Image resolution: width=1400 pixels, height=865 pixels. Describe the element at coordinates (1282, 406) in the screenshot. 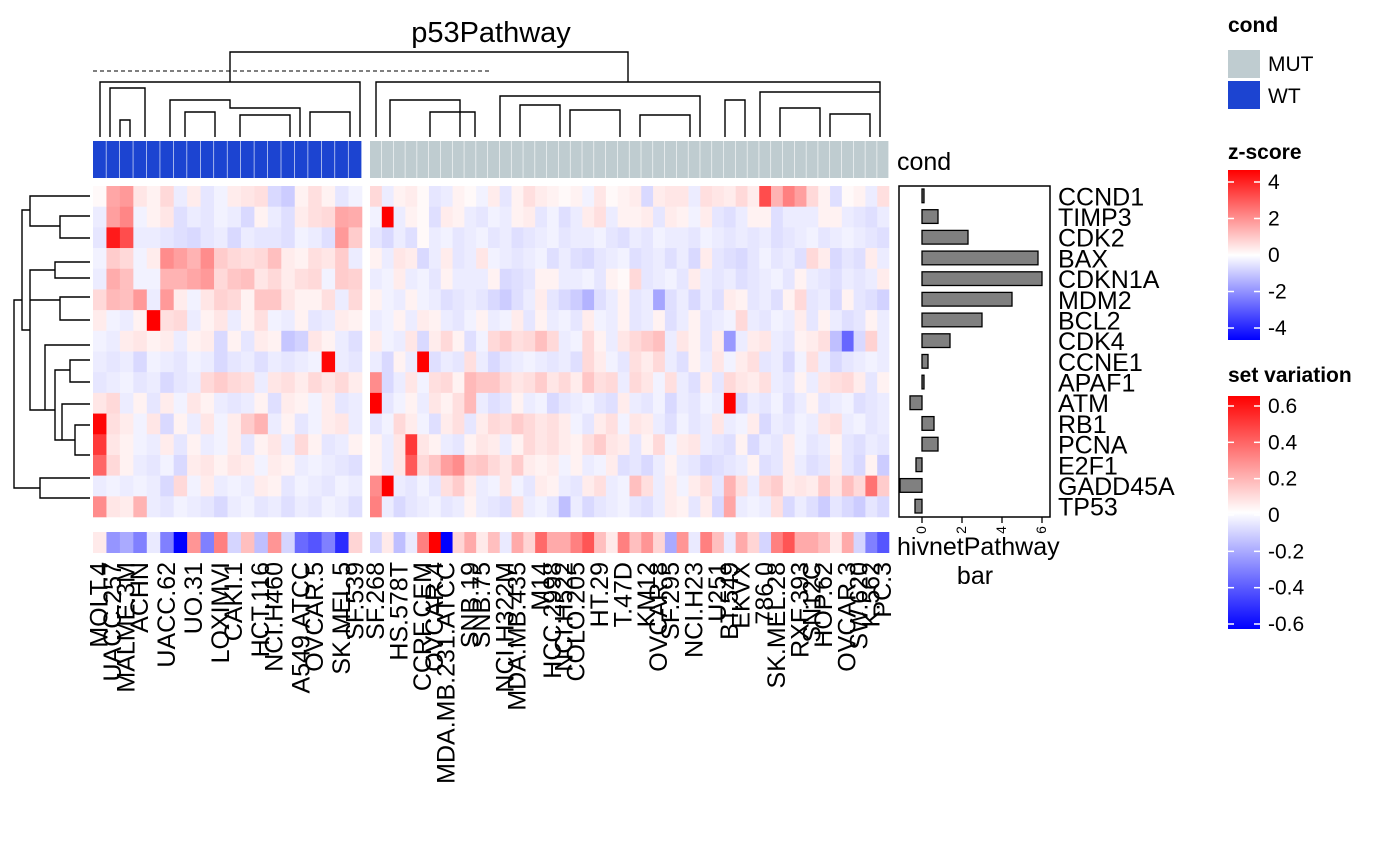

I see `setvar-tick-label: 0.6` at that location.